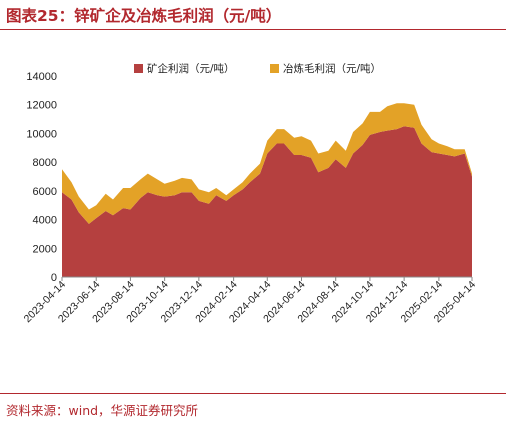 Image resolution: width=506 pixels, height=423 pixels. I want to click on legend: 矿企利润（元/吨） 冶炼毛利润（元/吨）, so click(257, 68).